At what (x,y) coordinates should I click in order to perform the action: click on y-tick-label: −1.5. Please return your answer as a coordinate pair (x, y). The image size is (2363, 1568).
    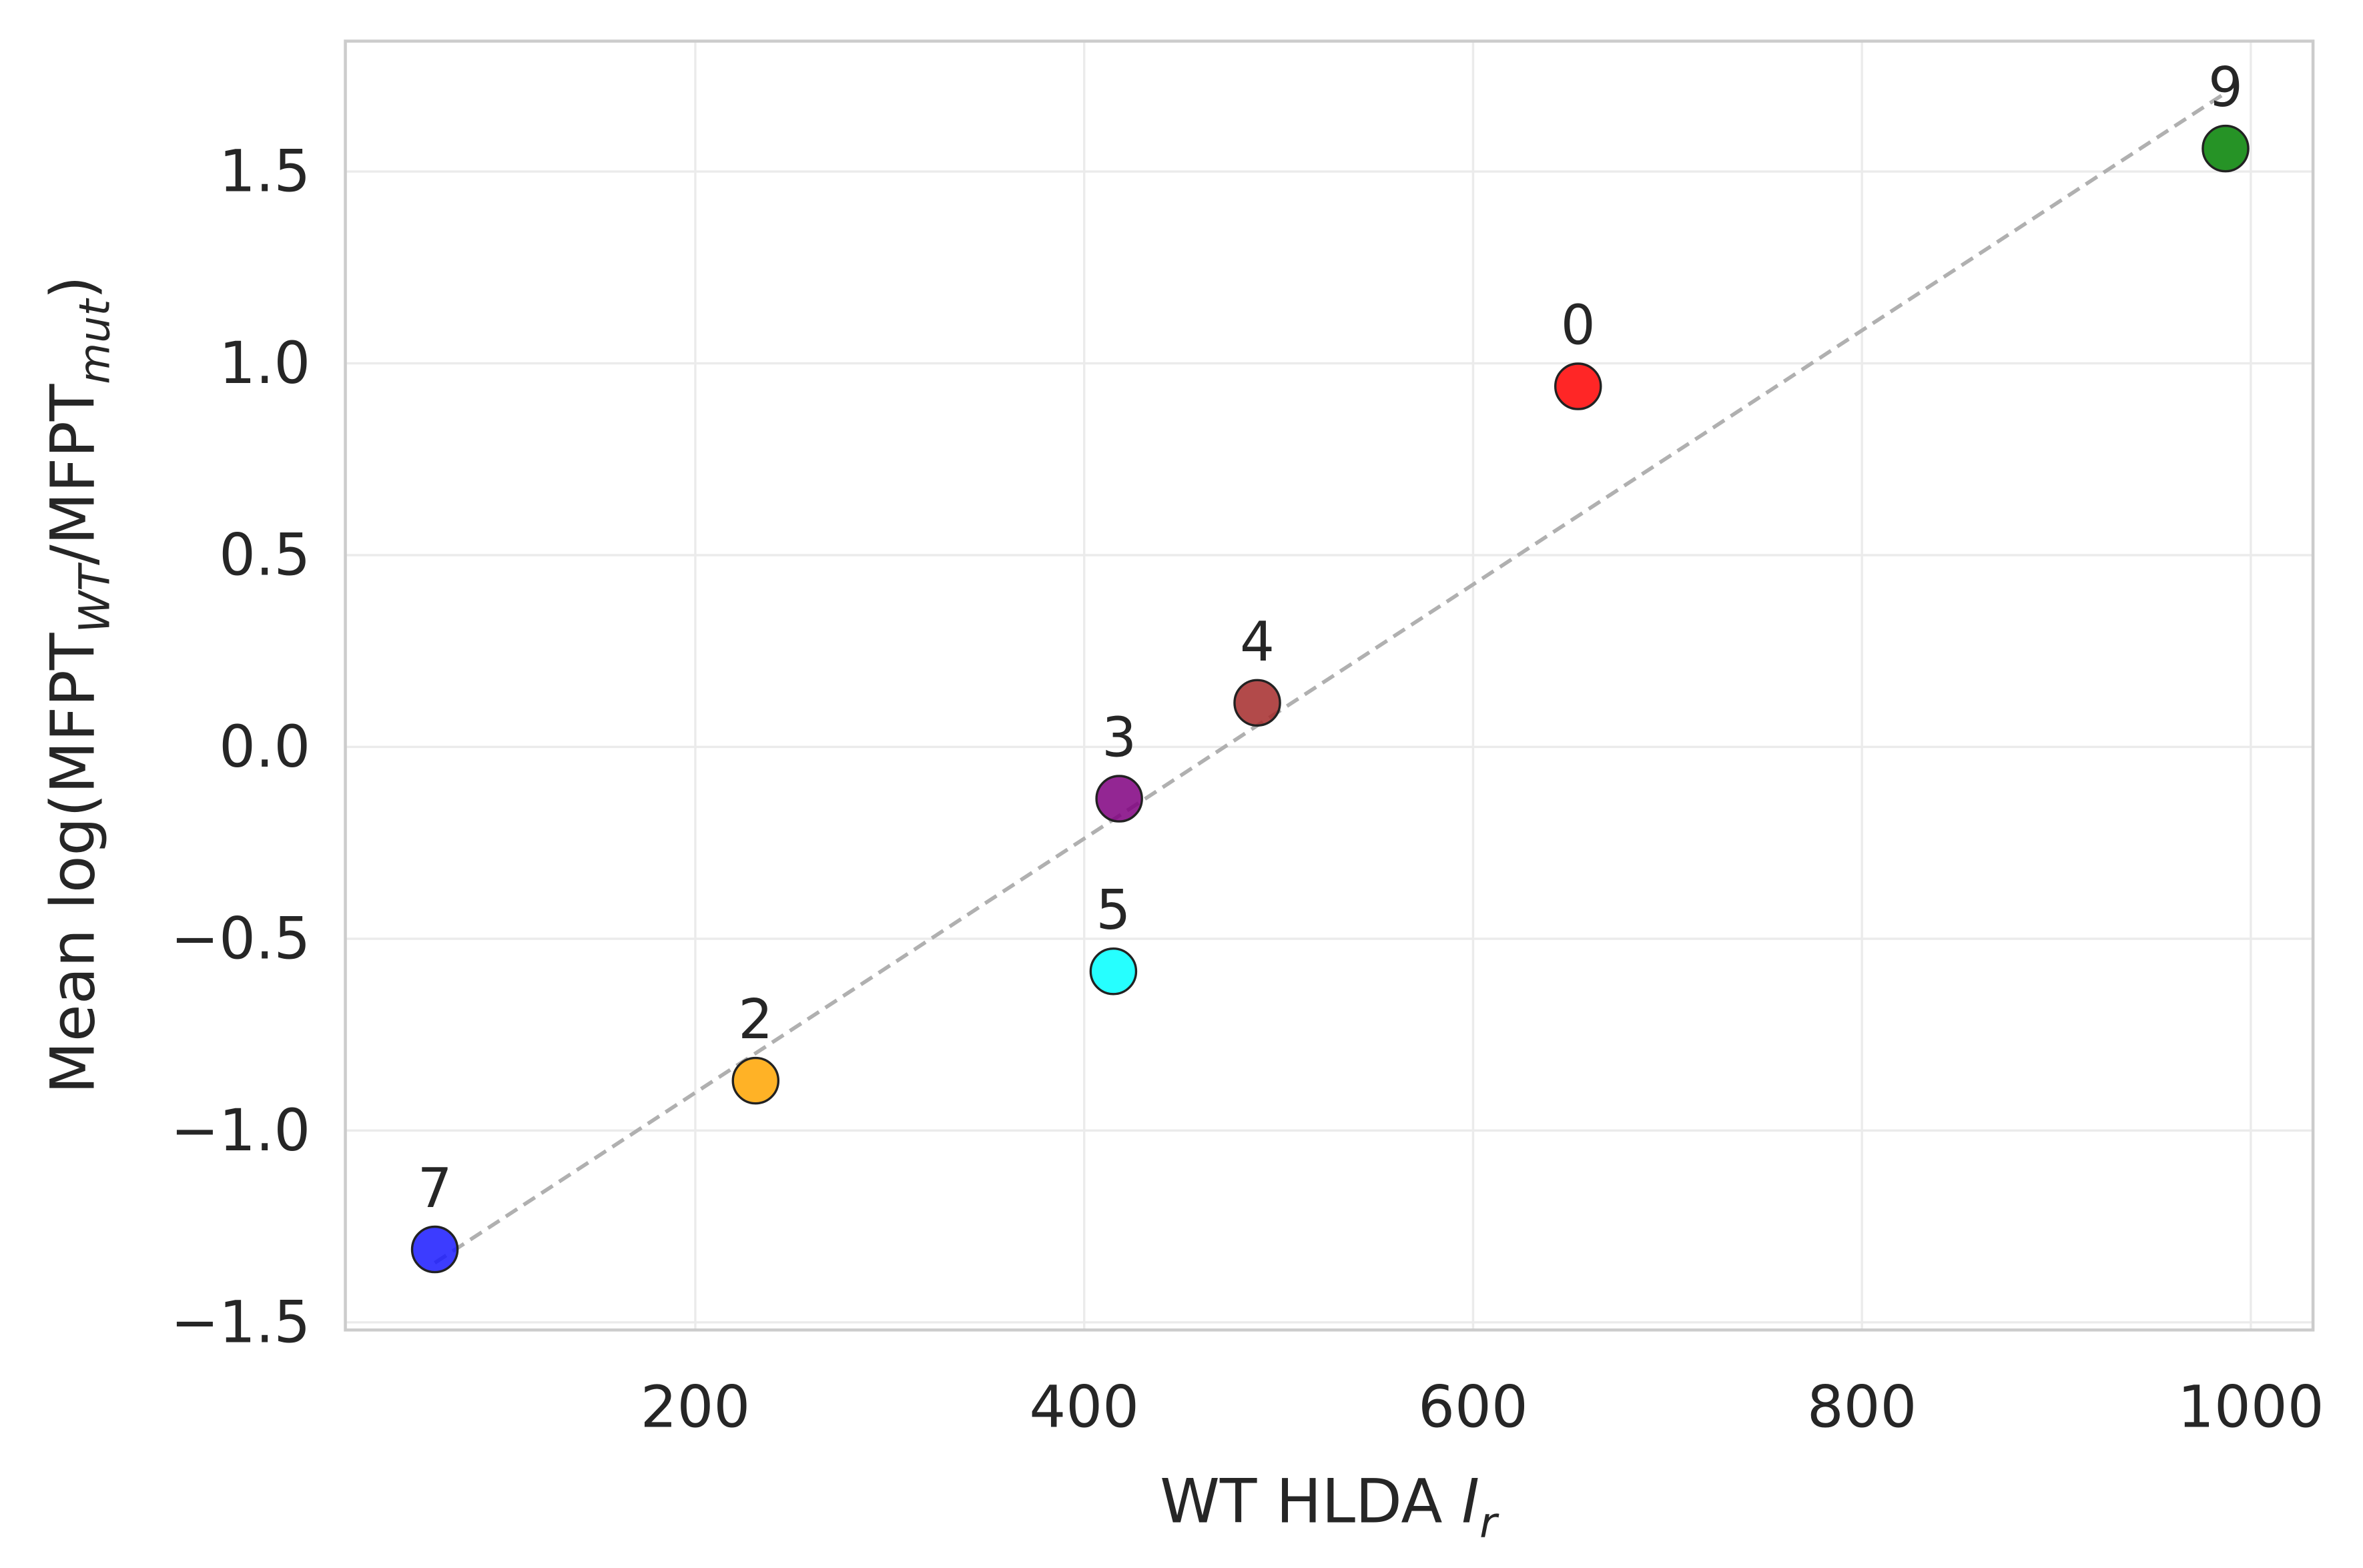
    Looking at the image, I should click on (240, 1323).